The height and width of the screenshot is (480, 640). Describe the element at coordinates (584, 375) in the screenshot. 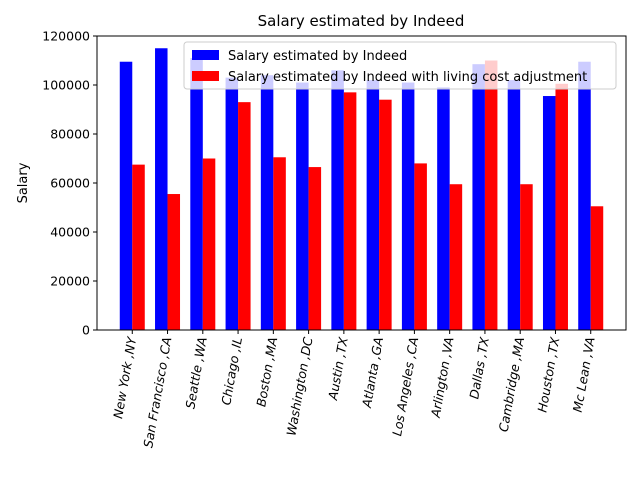

I see `x-tick-label-13: Mc Lean ,VA` at that location.